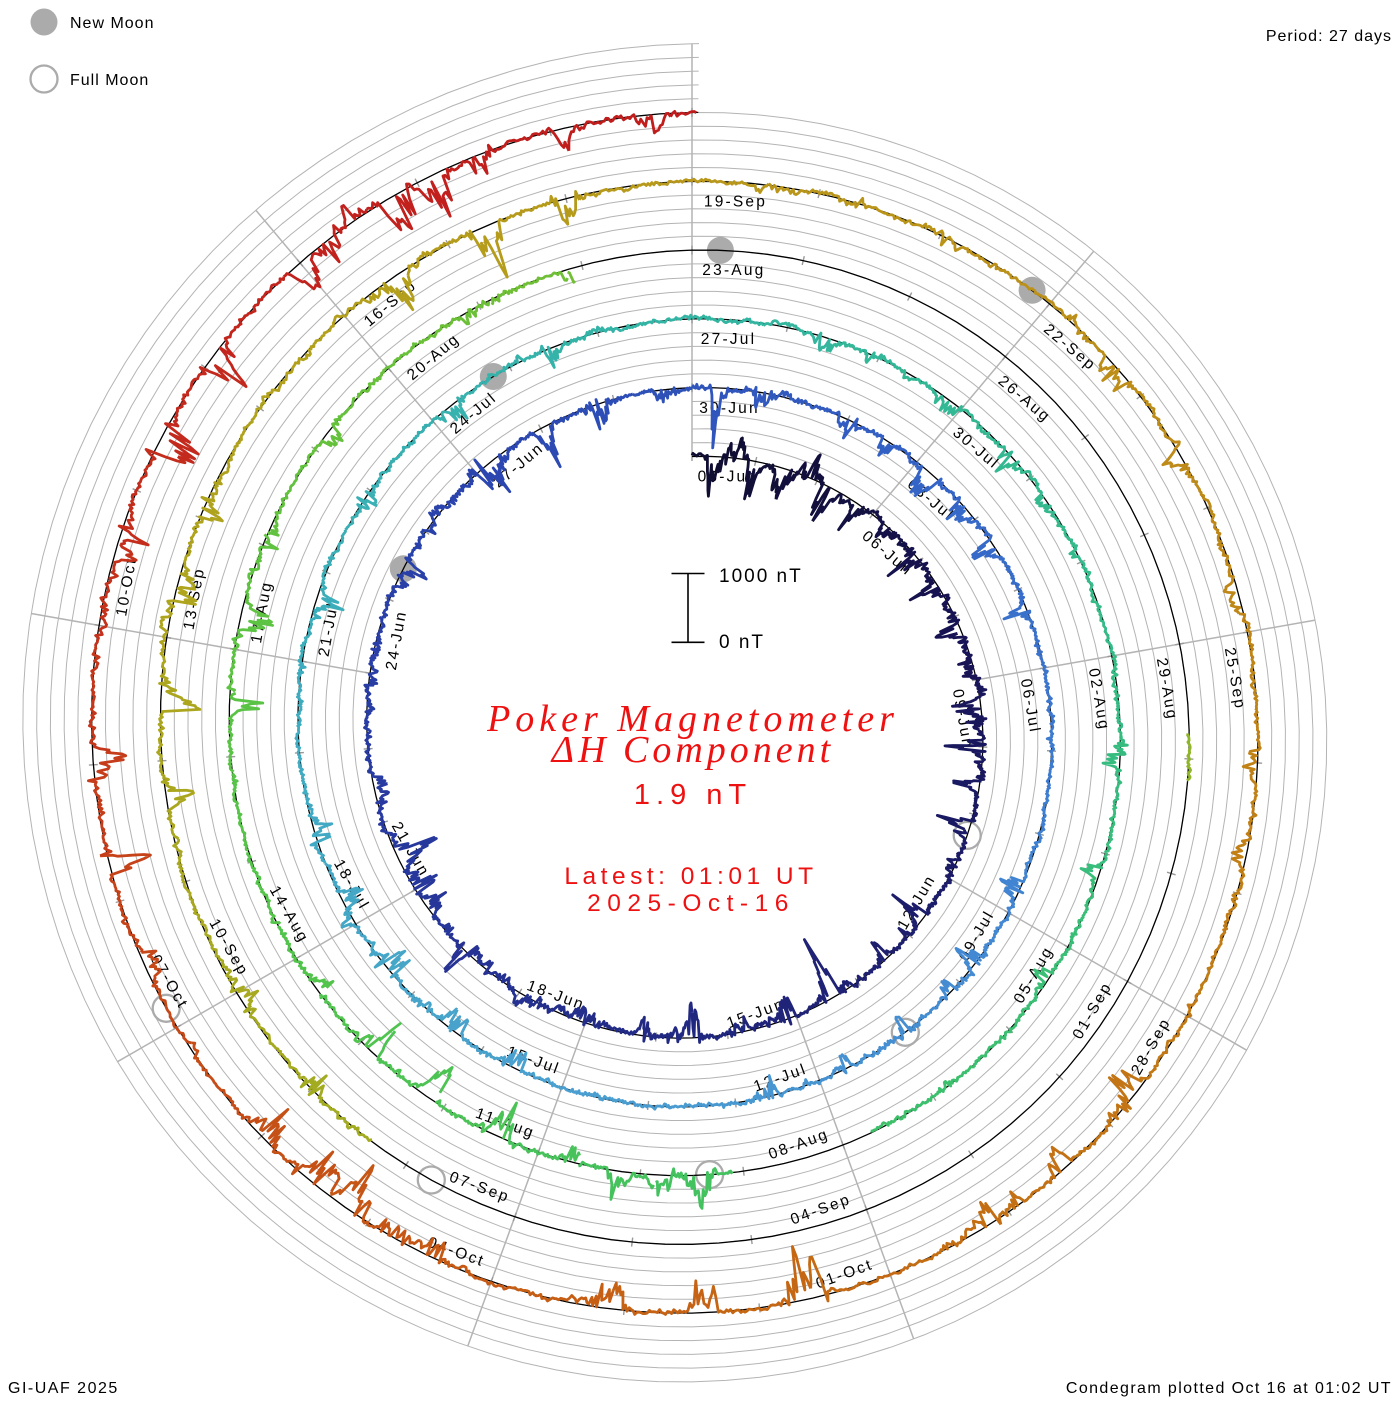  What do you see at coordinates (729, 408) in the screenshot?
I see `svg-text: 30-Jun` at bounding box center [729, 408].